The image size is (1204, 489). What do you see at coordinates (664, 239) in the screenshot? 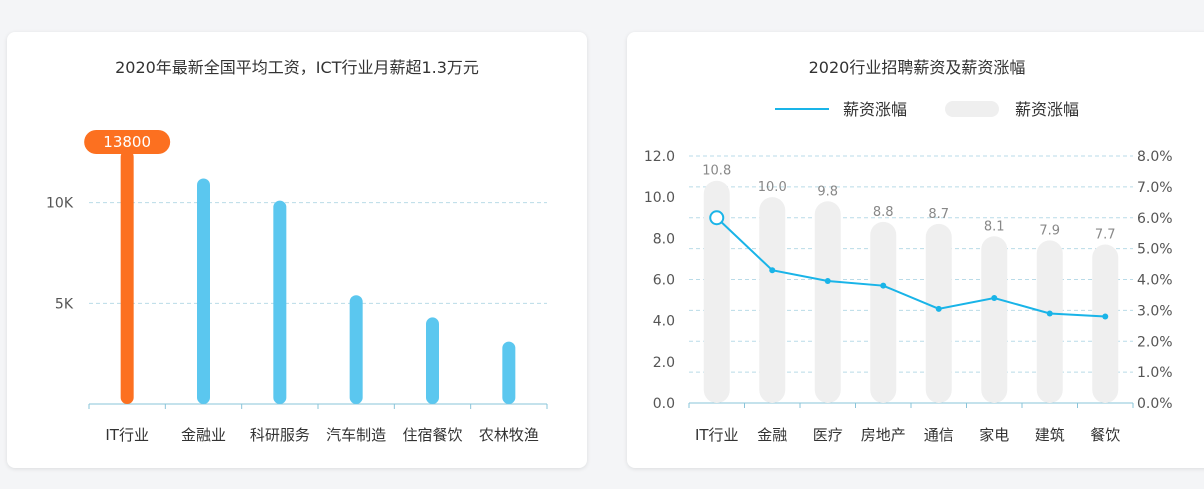
I see `left-y-tick-label: 8.0` at bounding box center [664, 239].